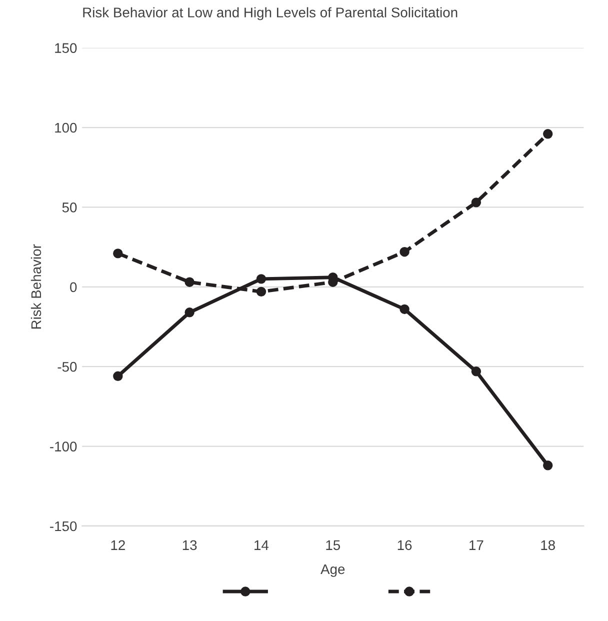 The image size is (608, 621). I want to click on x-tick-label: 18, so click(548, 545).